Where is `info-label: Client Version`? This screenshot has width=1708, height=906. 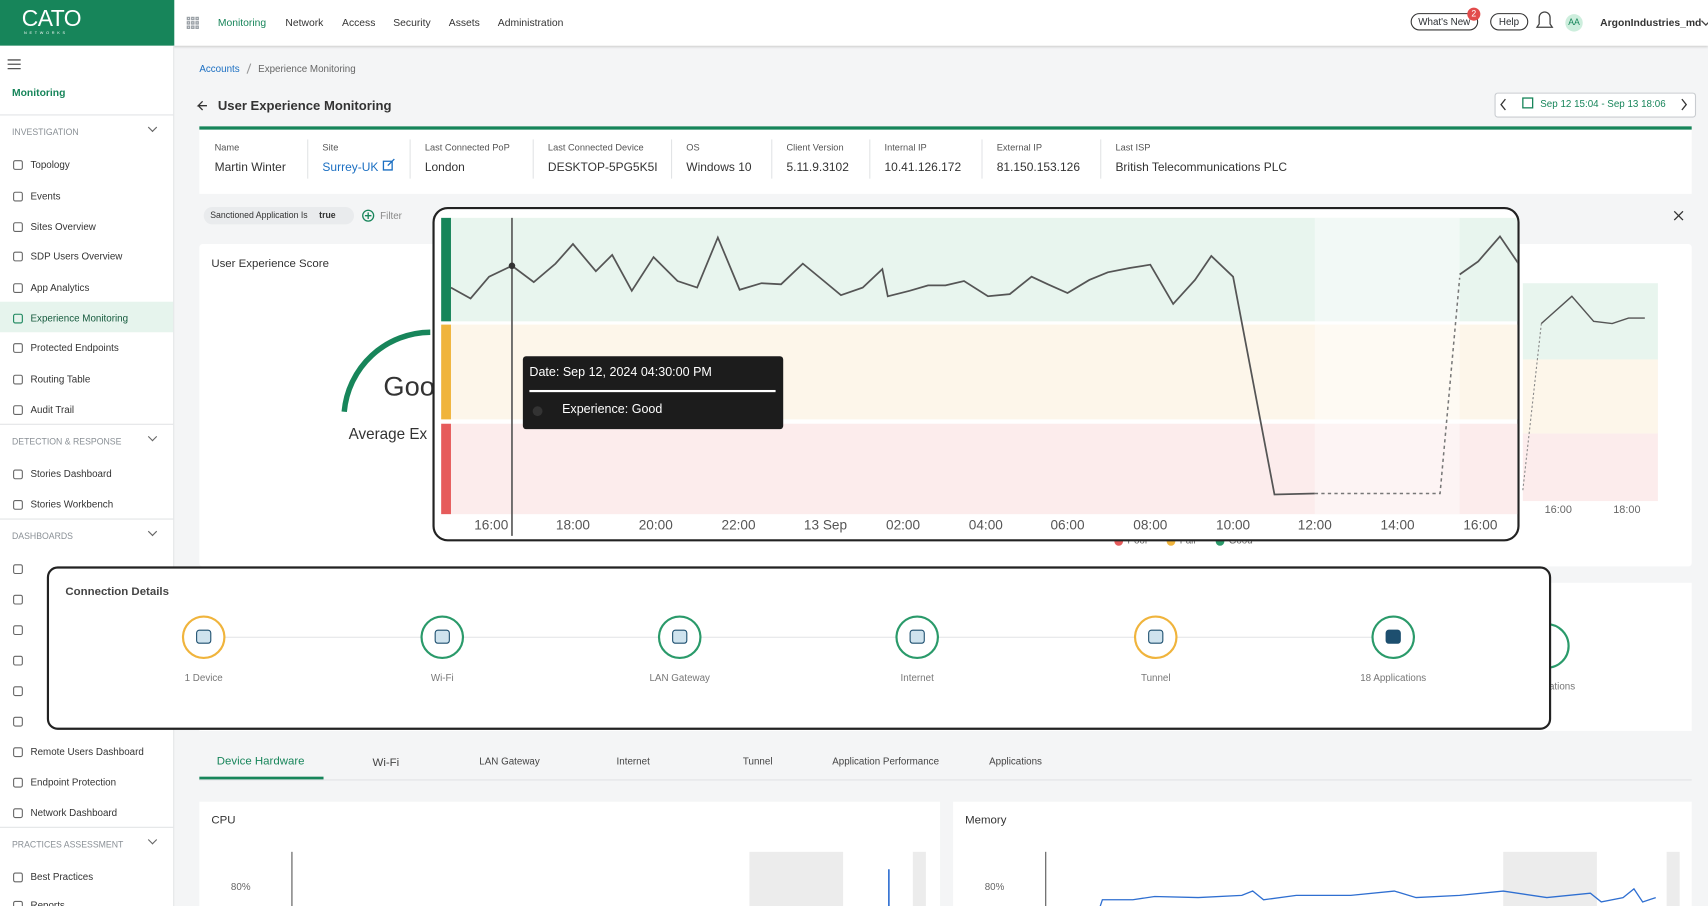
info-label: Client Version is located at coordinates (815, 147).